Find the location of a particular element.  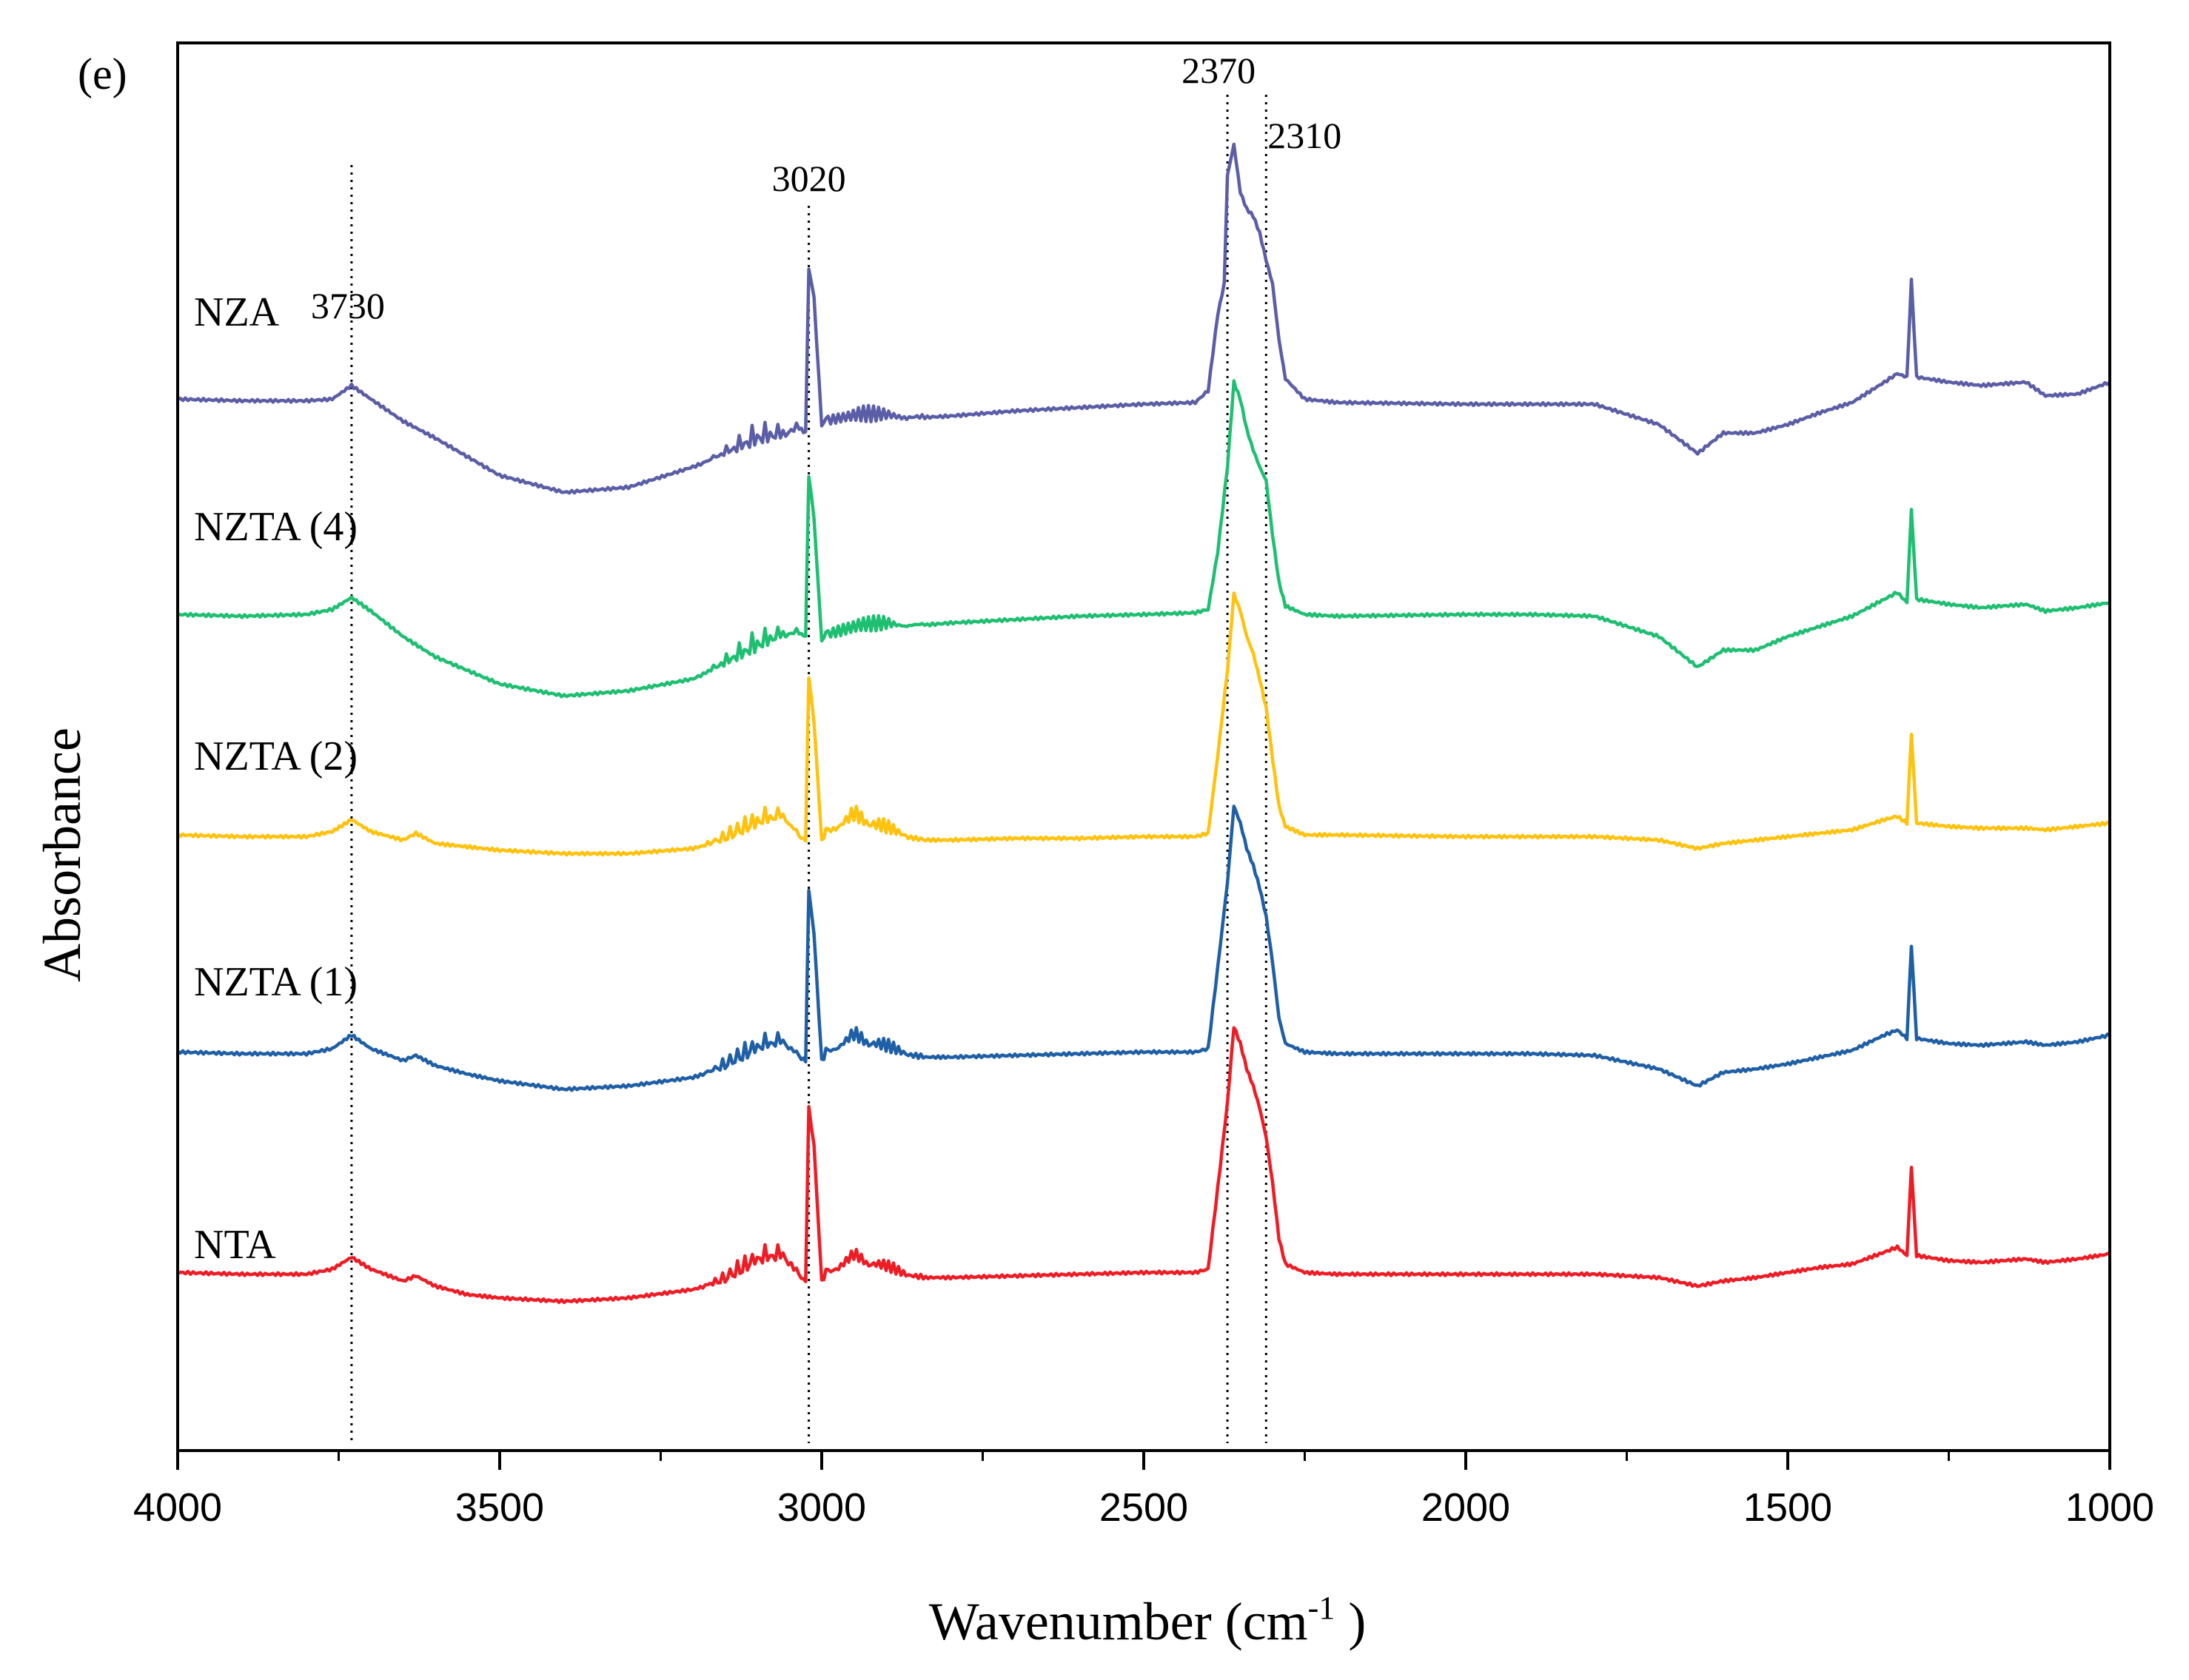

x-axis-title-superscript: -1 is located at coordinates (1321, 1608).